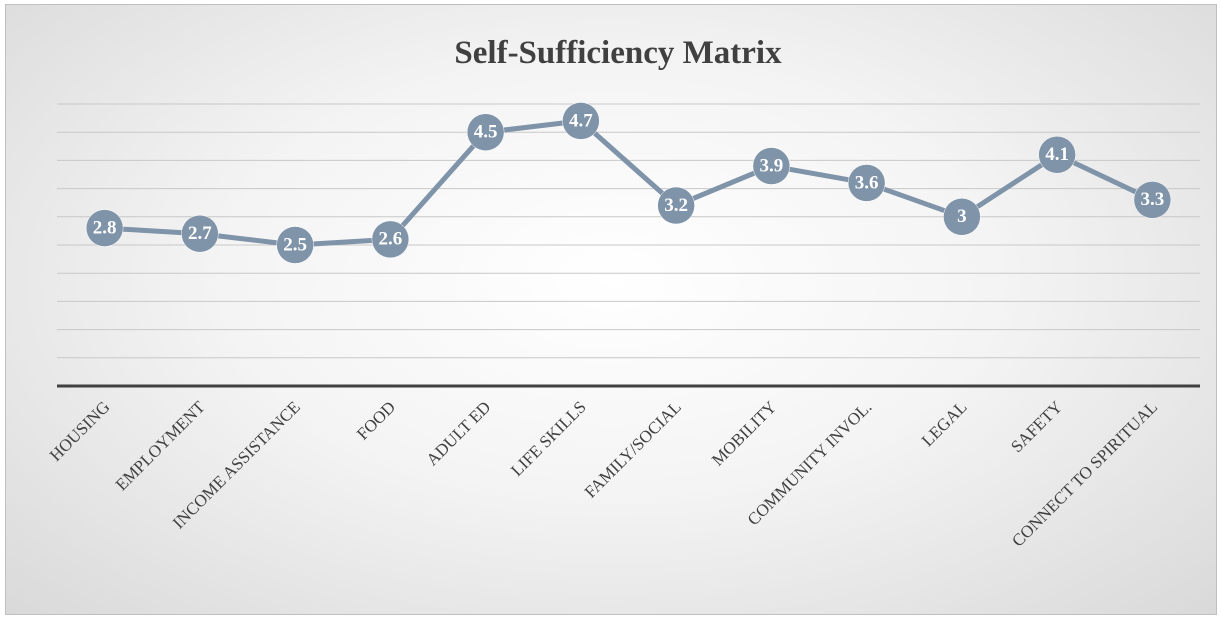 This screenshot has width=1221, height=617. I want to click on data-label: 3.2, so click(676, 205).